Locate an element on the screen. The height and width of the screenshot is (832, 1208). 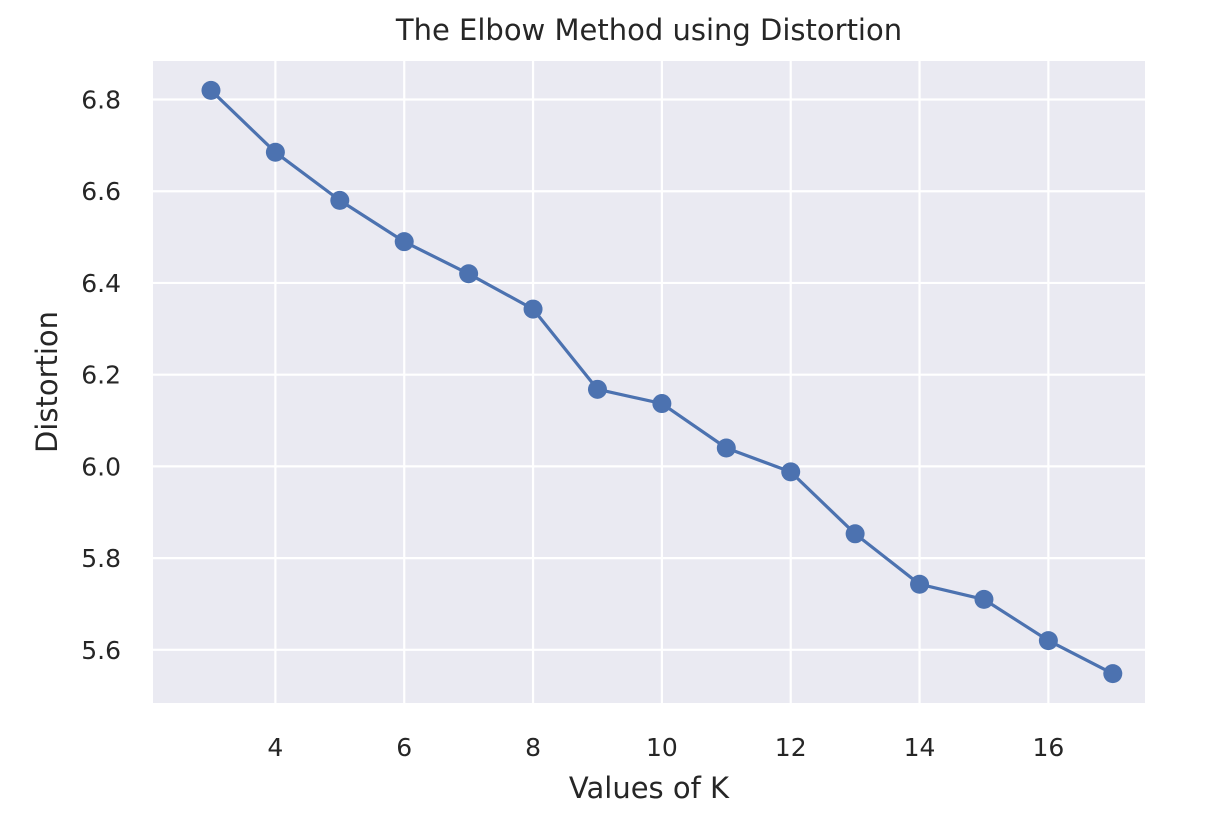
y-tick-label: 5.8 is located at coordinates (101, 558).